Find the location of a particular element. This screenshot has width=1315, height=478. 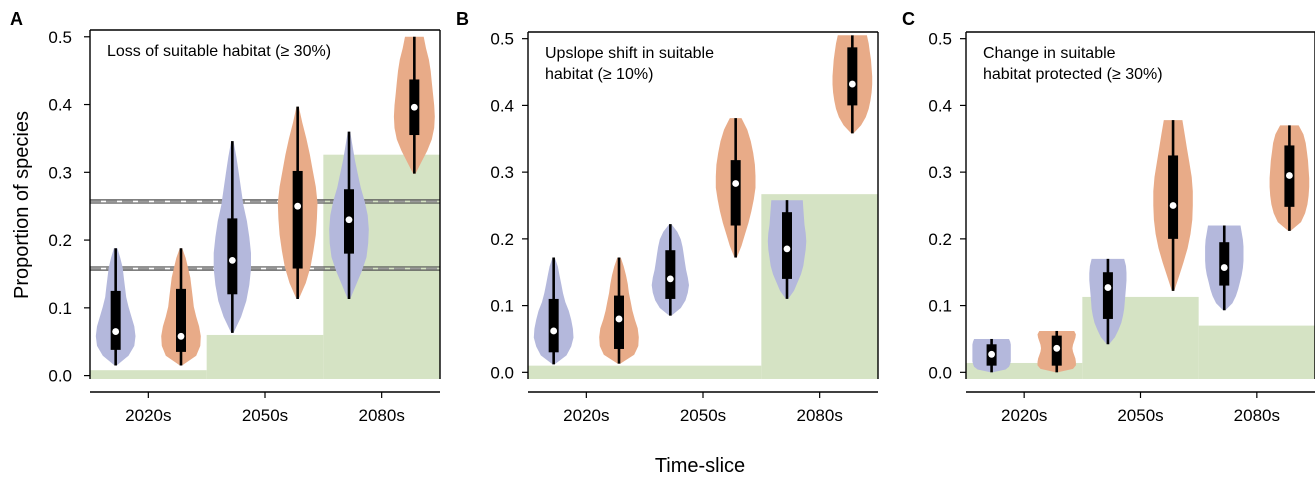

panel-letter: C is located at coordinates (908, 19).